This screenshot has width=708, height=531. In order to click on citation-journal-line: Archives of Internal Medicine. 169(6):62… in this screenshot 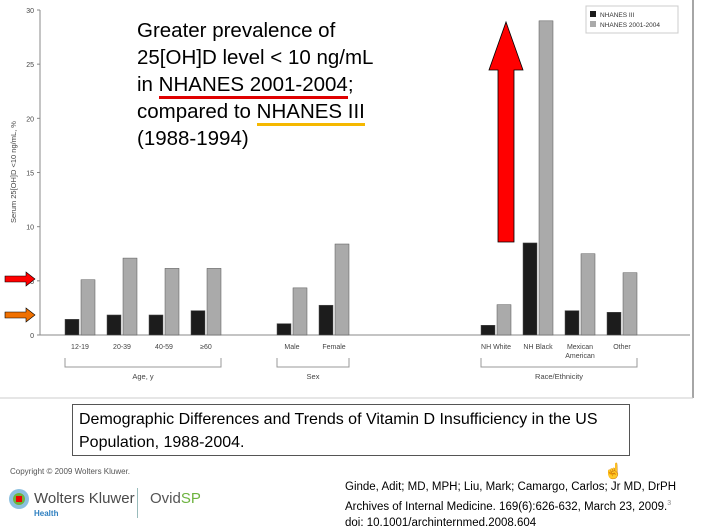, I will do `click(510, 505)`.